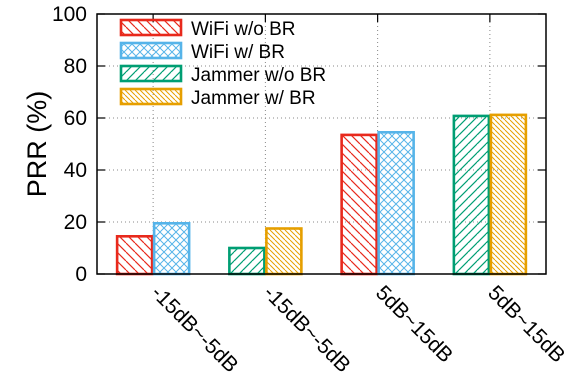 The width and height of the screenshot is (581, 381). Describe the element at coordinates (253, 98) in the screenshot. I see `legend-label: Jammer w/ BR` at that location.